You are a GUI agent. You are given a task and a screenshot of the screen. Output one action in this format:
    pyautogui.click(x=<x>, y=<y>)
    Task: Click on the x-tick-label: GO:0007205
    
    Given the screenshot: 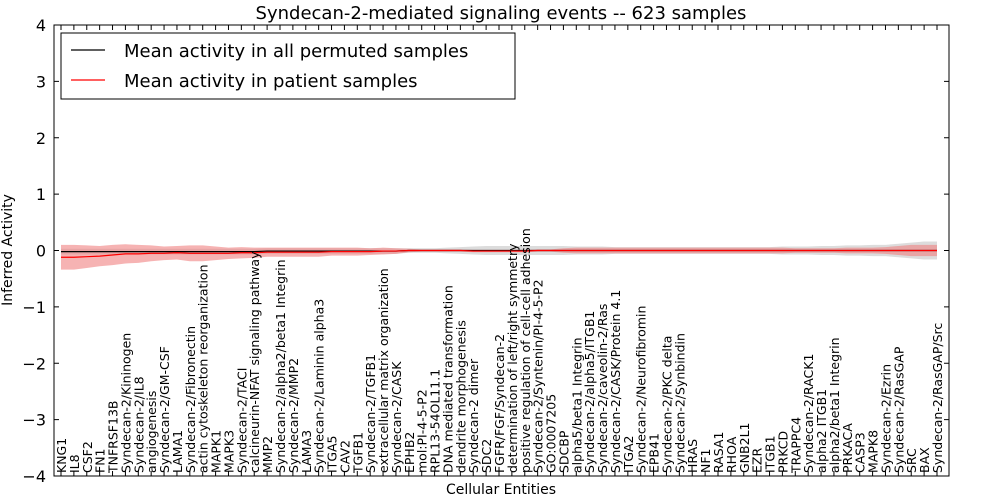 What is the action you would take?
    pyautogui.click(x=551, y=433)
    